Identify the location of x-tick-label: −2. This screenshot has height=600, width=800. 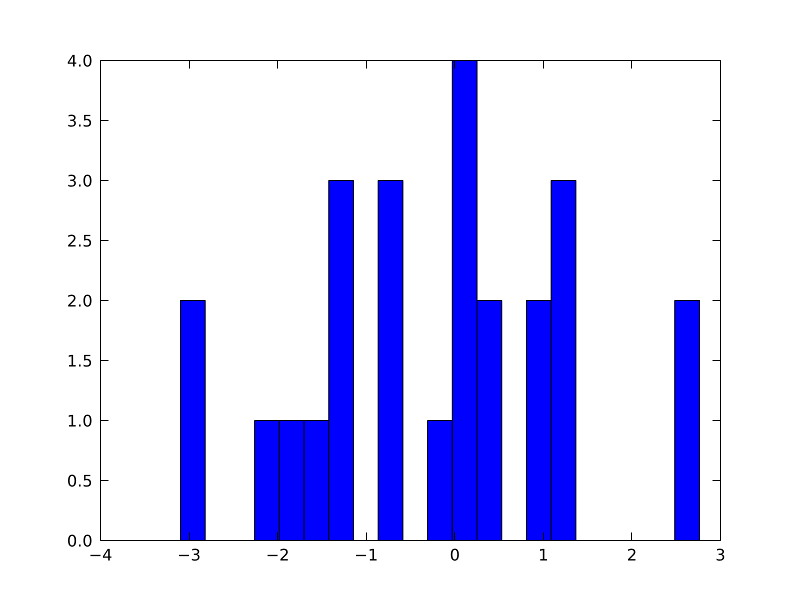
(278, 555).